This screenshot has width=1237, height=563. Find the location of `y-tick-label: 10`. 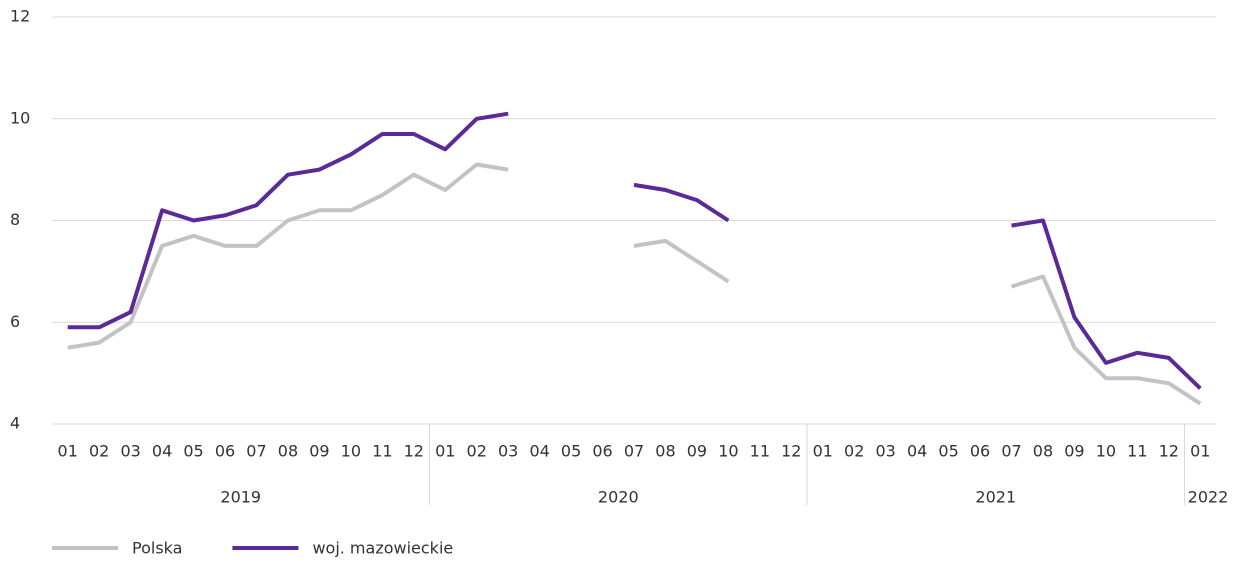

y-tick-label: 10 is located at coordinates (20, 117).